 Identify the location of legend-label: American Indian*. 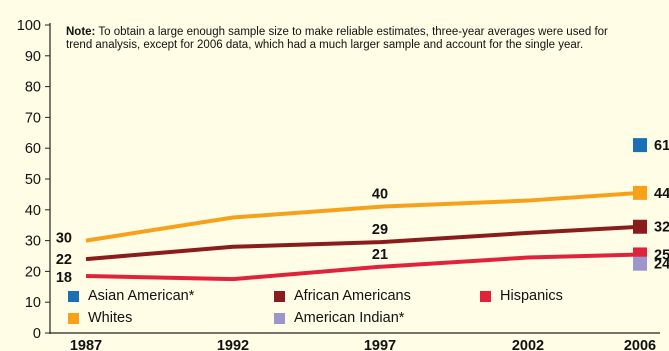
(349, 318).